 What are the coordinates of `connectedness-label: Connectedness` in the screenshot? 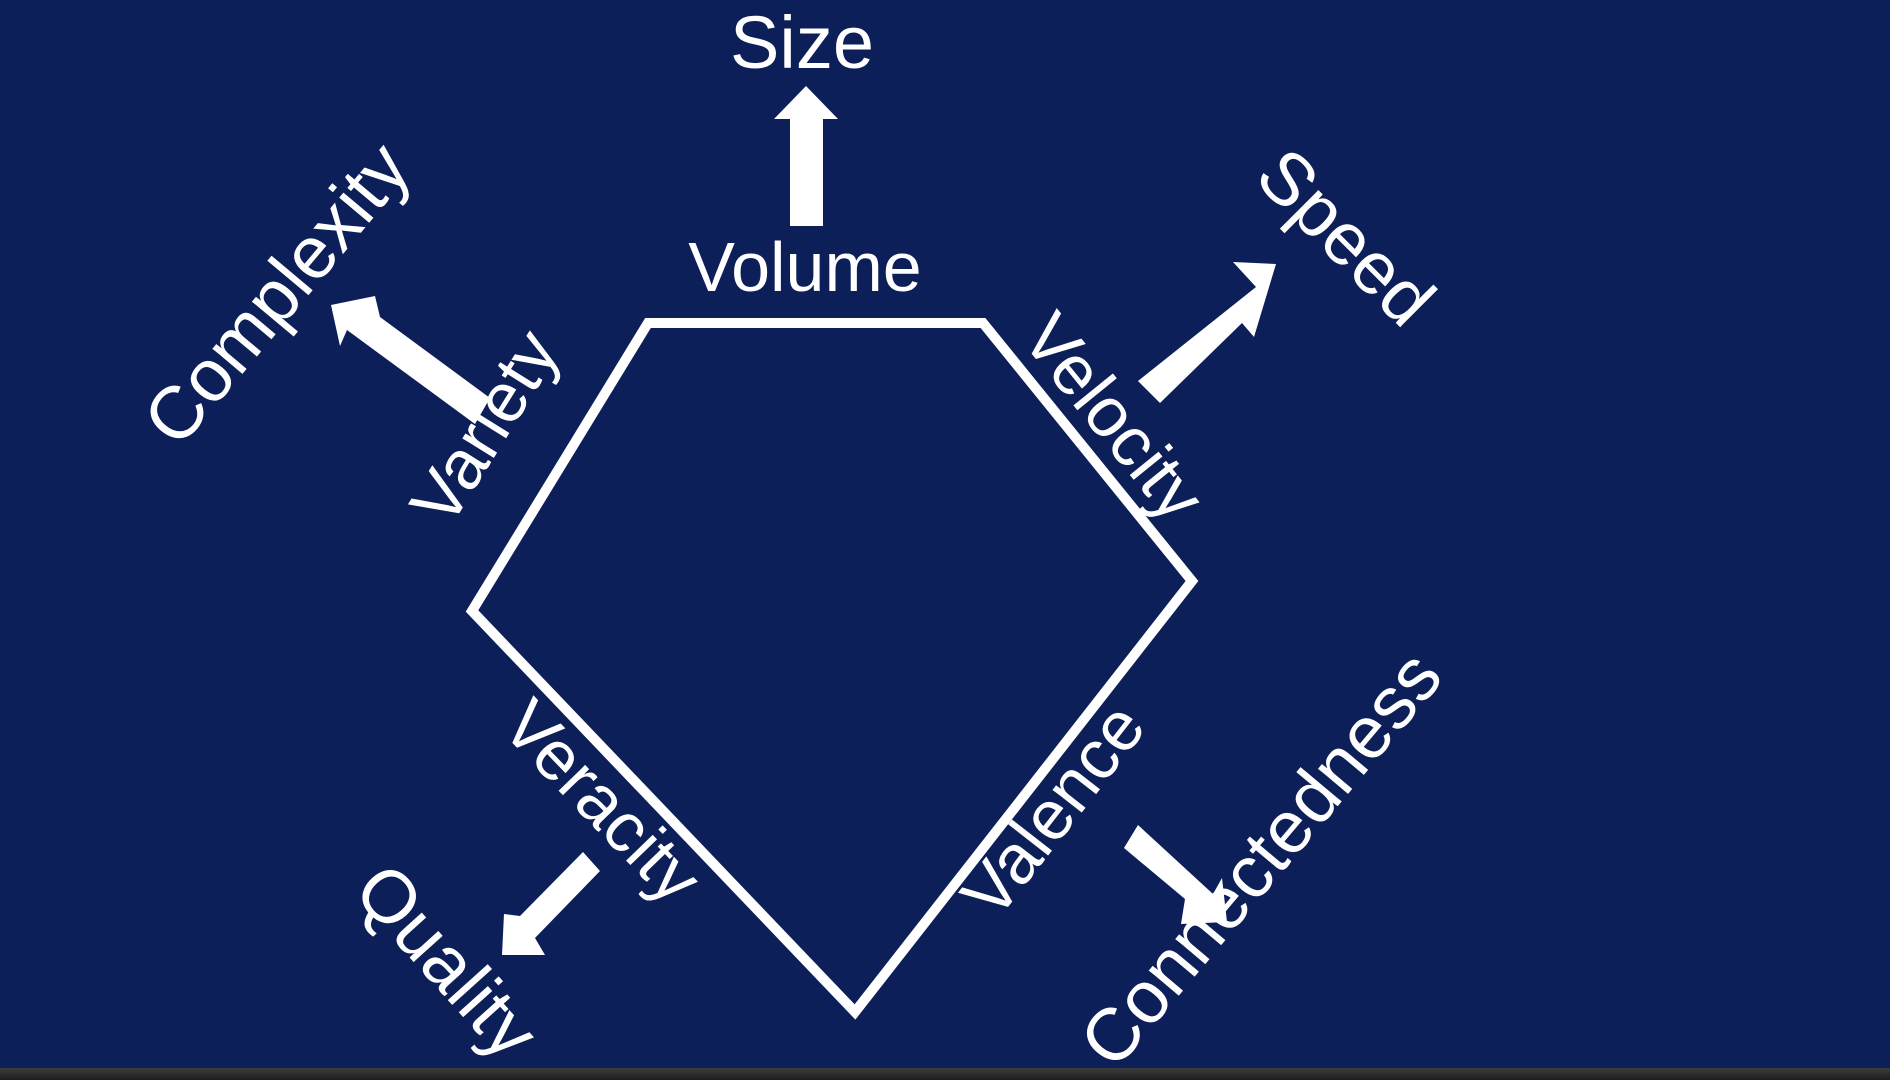 It's located at (1260, 851).